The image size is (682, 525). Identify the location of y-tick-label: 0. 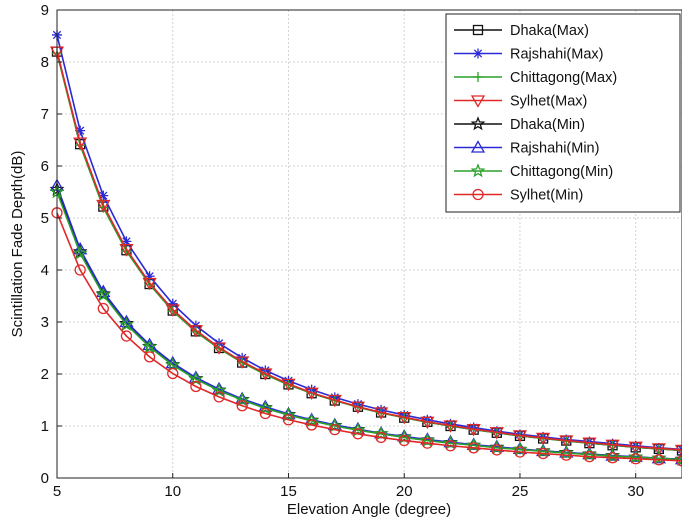
(45, 478).